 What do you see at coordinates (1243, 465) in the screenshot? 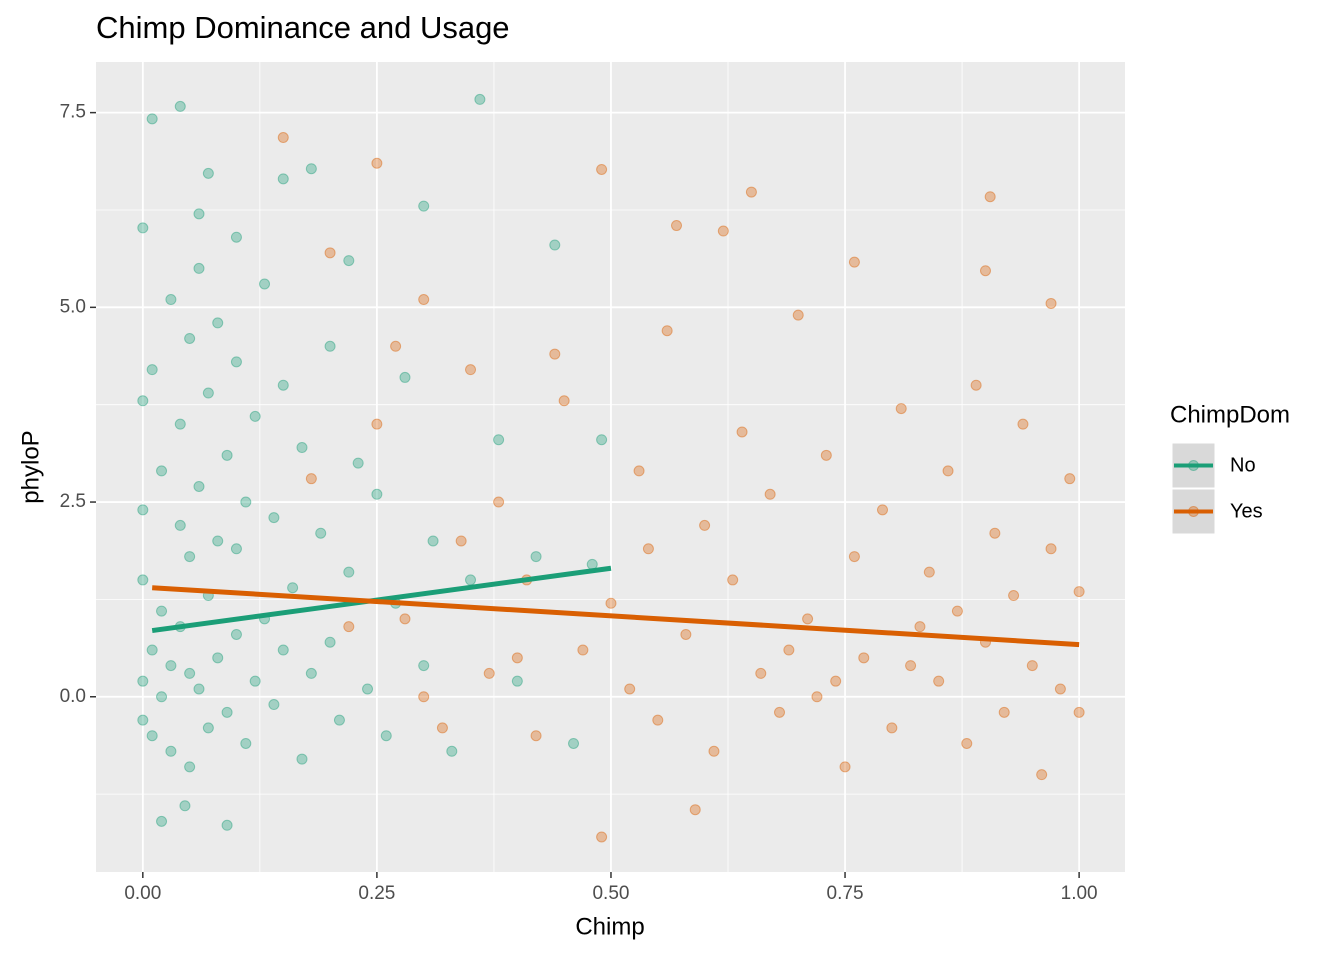
I see `legend-label: No` at bounding box center [1243, 465].